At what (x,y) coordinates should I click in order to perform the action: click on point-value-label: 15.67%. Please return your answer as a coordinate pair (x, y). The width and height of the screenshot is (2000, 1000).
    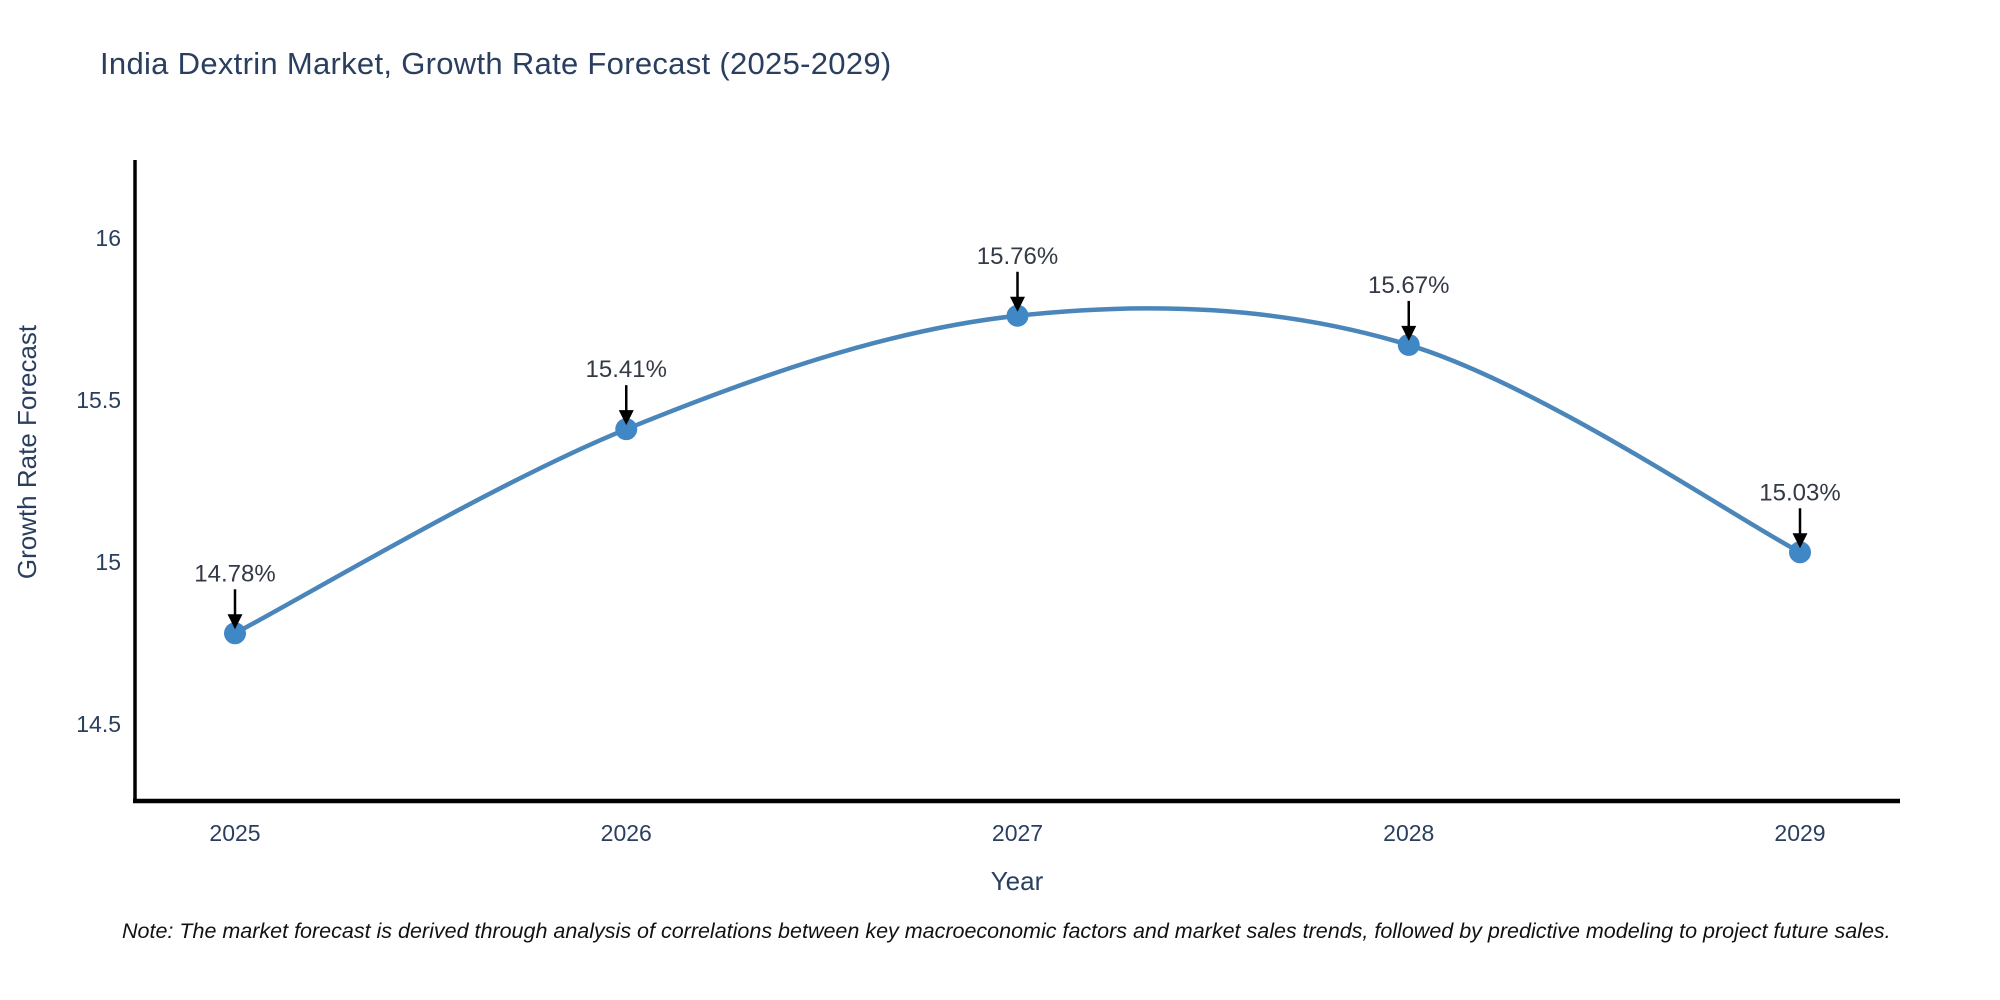
    Looking at the image, I should click on (1408, 285).